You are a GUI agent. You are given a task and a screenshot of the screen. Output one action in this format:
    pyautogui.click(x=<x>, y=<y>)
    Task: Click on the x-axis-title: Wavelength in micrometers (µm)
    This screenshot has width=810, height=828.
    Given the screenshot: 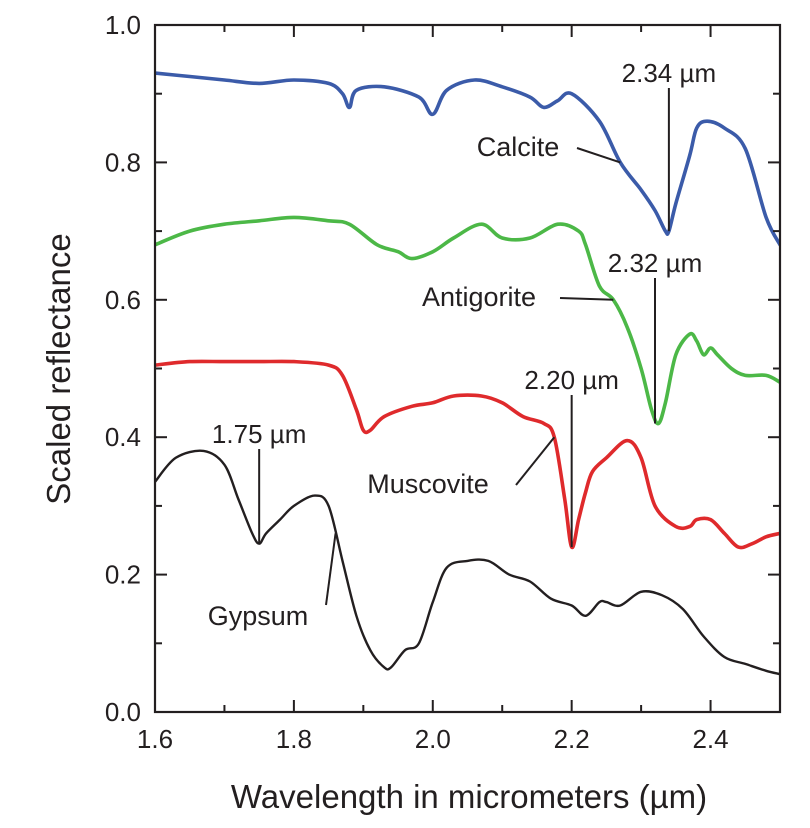 What is the action you would take?
    pyautogui.click(x=469, y=796)
    